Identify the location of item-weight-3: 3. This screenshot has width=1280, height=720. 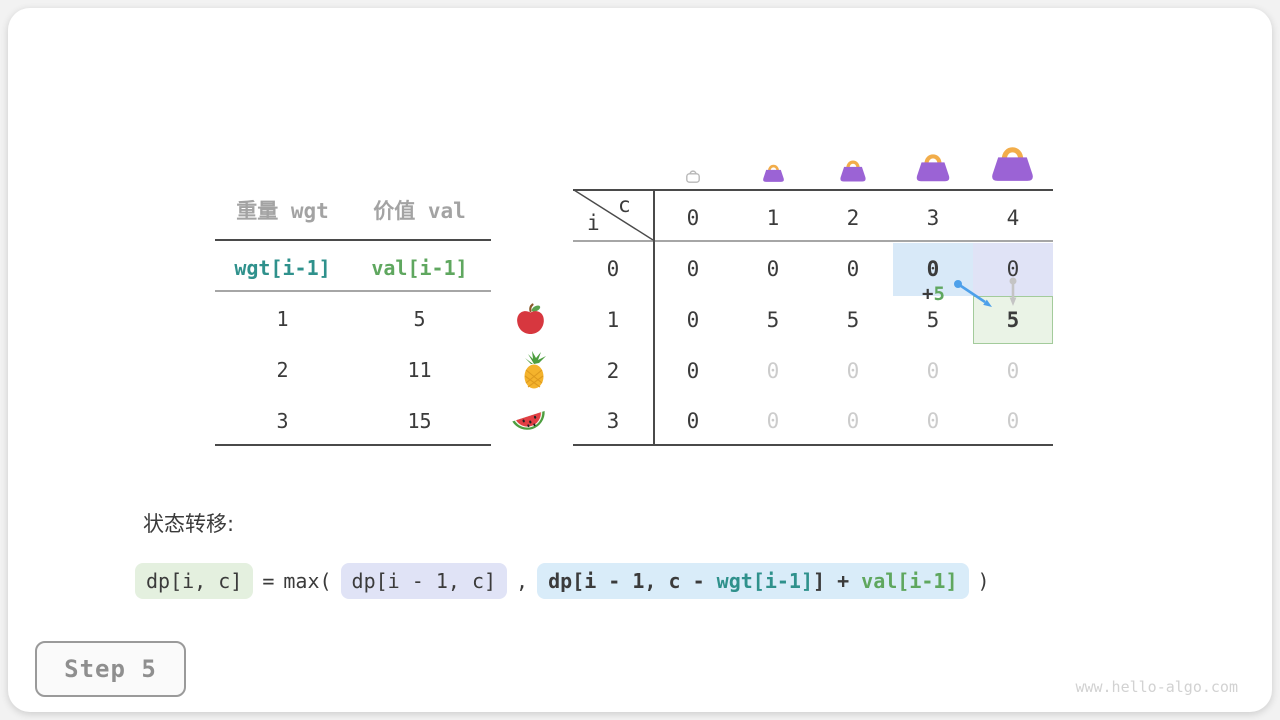
(282, 421).